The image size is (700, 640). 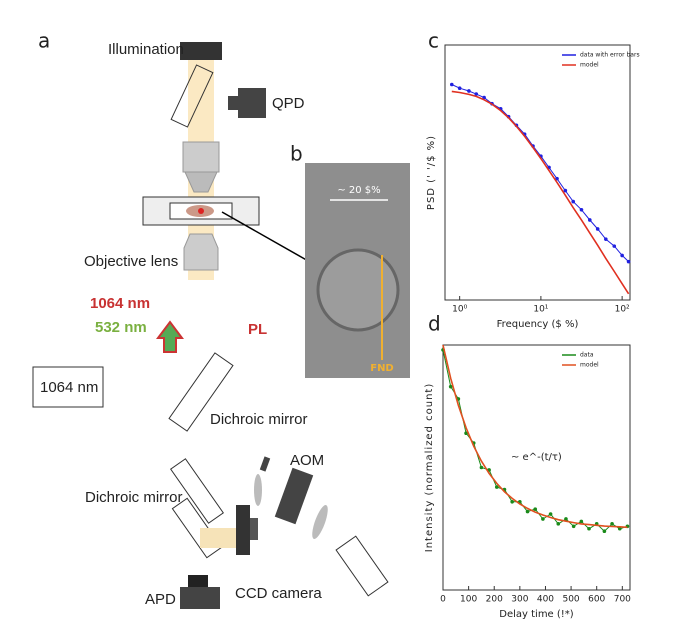 What do you see at coordinates (431, 172) in the screenshot?
I see `y-axis-label: PSD (' '/$ %)` at bounding box center [431, 172].